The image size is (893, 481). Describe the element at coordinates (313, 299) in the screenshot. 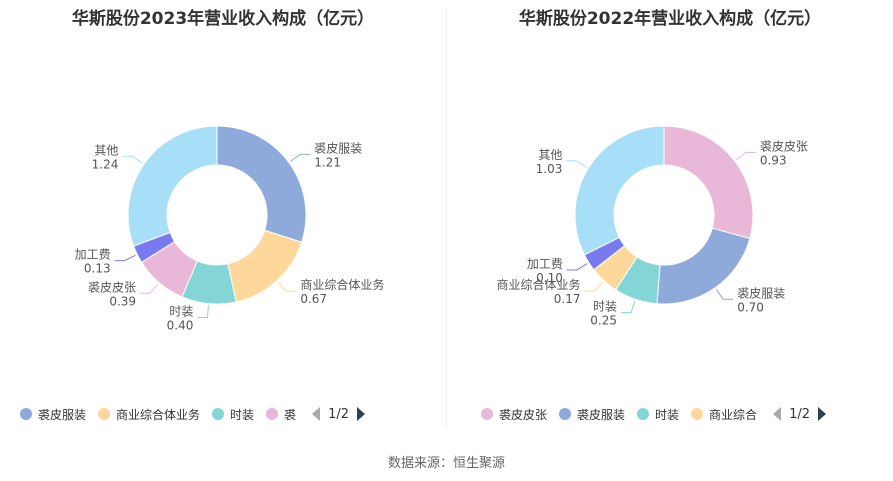

I see `slice-value-label: 0.67` at that location.